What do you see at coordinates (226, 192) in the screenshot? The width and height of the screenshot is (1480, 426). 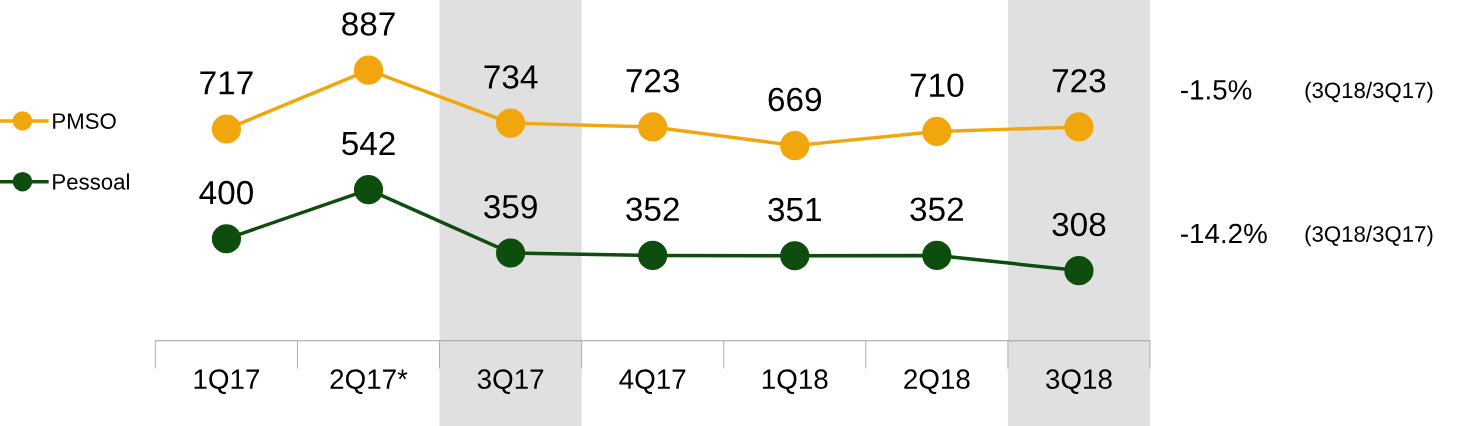 I see `data-label: 400` at bounding box center [226, 192].